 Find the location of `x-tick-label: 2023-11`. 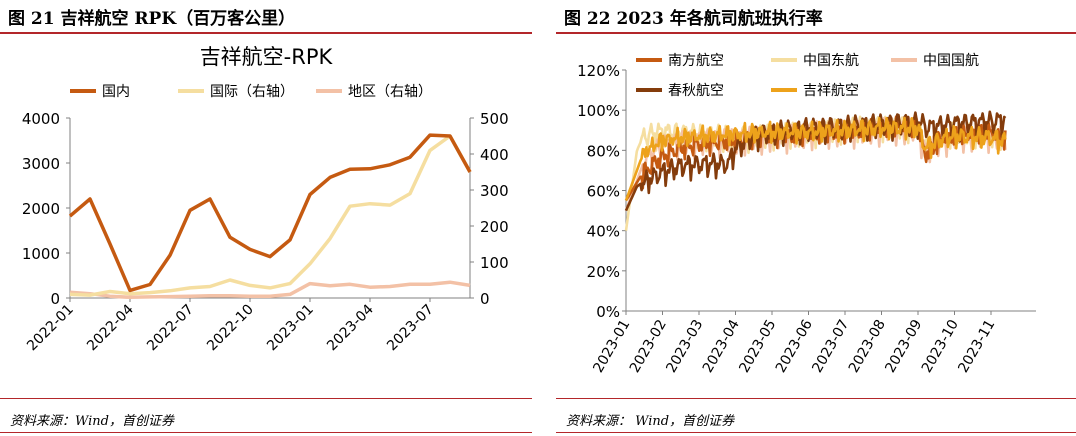

x-tick-label: 2023-11 is located at coordinates (976, 346).